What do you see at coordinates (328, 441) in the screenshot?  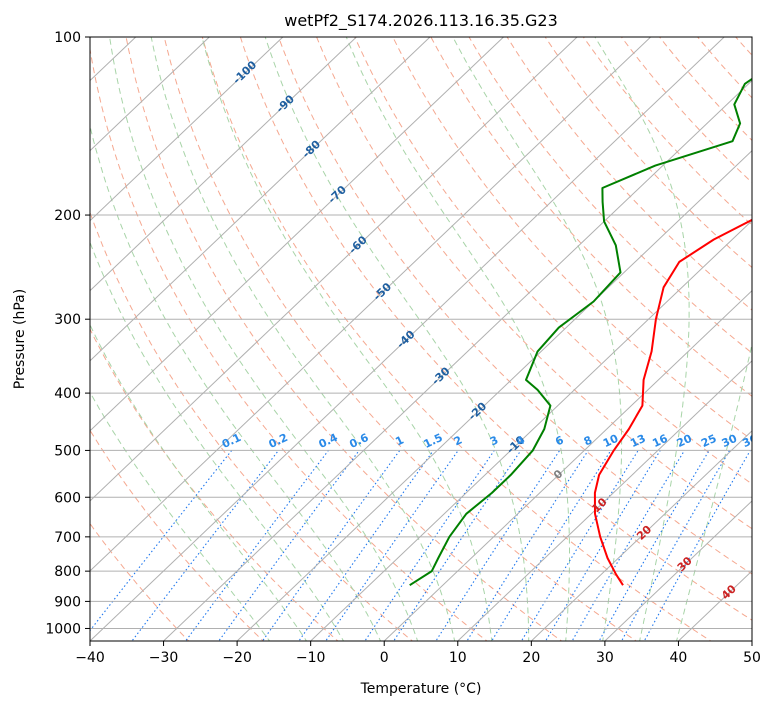 I see `mixing-ratio-label: 0.4` at bounding box center [328, 441].